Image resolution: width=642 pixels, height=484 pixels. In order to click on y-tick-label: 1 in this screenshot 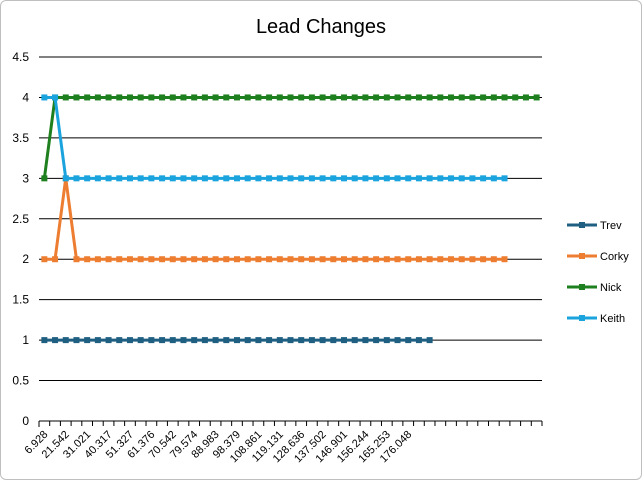, I will do `click(25, 340)`.